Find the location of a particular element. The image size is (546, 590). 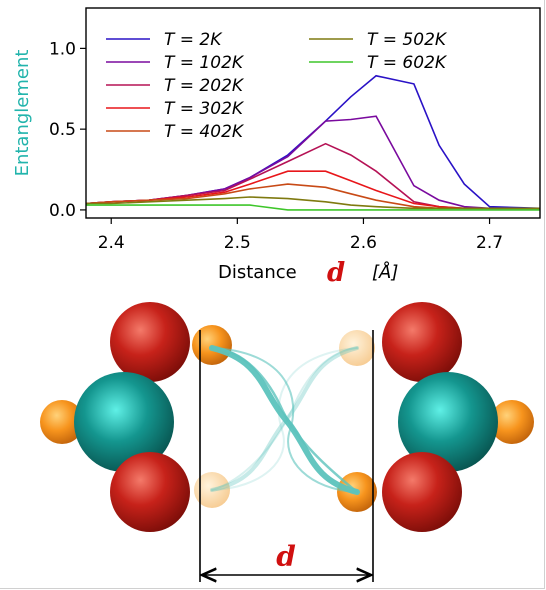

legend-label-5: T = 502K is located at coordinates (407, 40).